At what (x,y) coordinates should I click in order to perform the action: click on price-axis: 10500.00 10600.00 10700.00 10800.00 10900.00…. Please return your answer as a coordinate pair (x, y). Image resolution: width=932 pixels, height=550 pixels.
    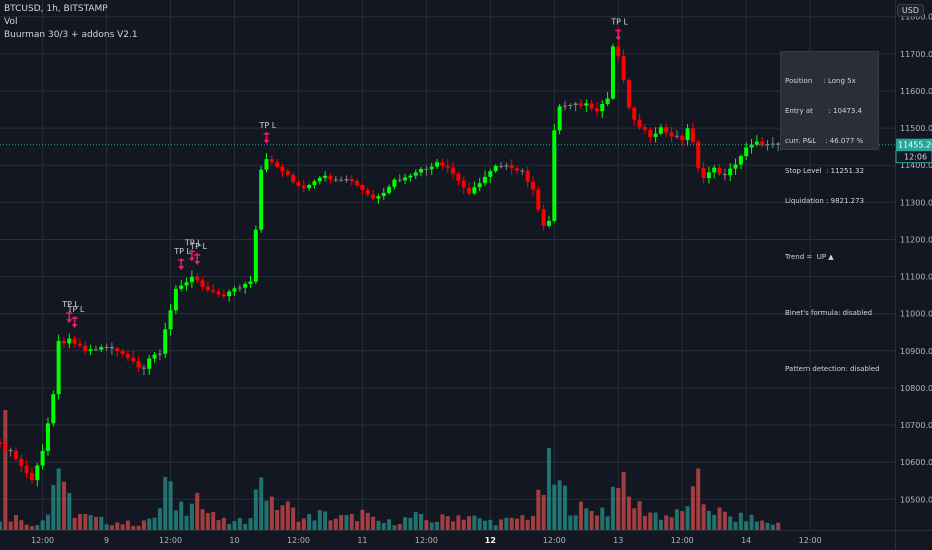
    Looking at the image, I should click on (916, 259).